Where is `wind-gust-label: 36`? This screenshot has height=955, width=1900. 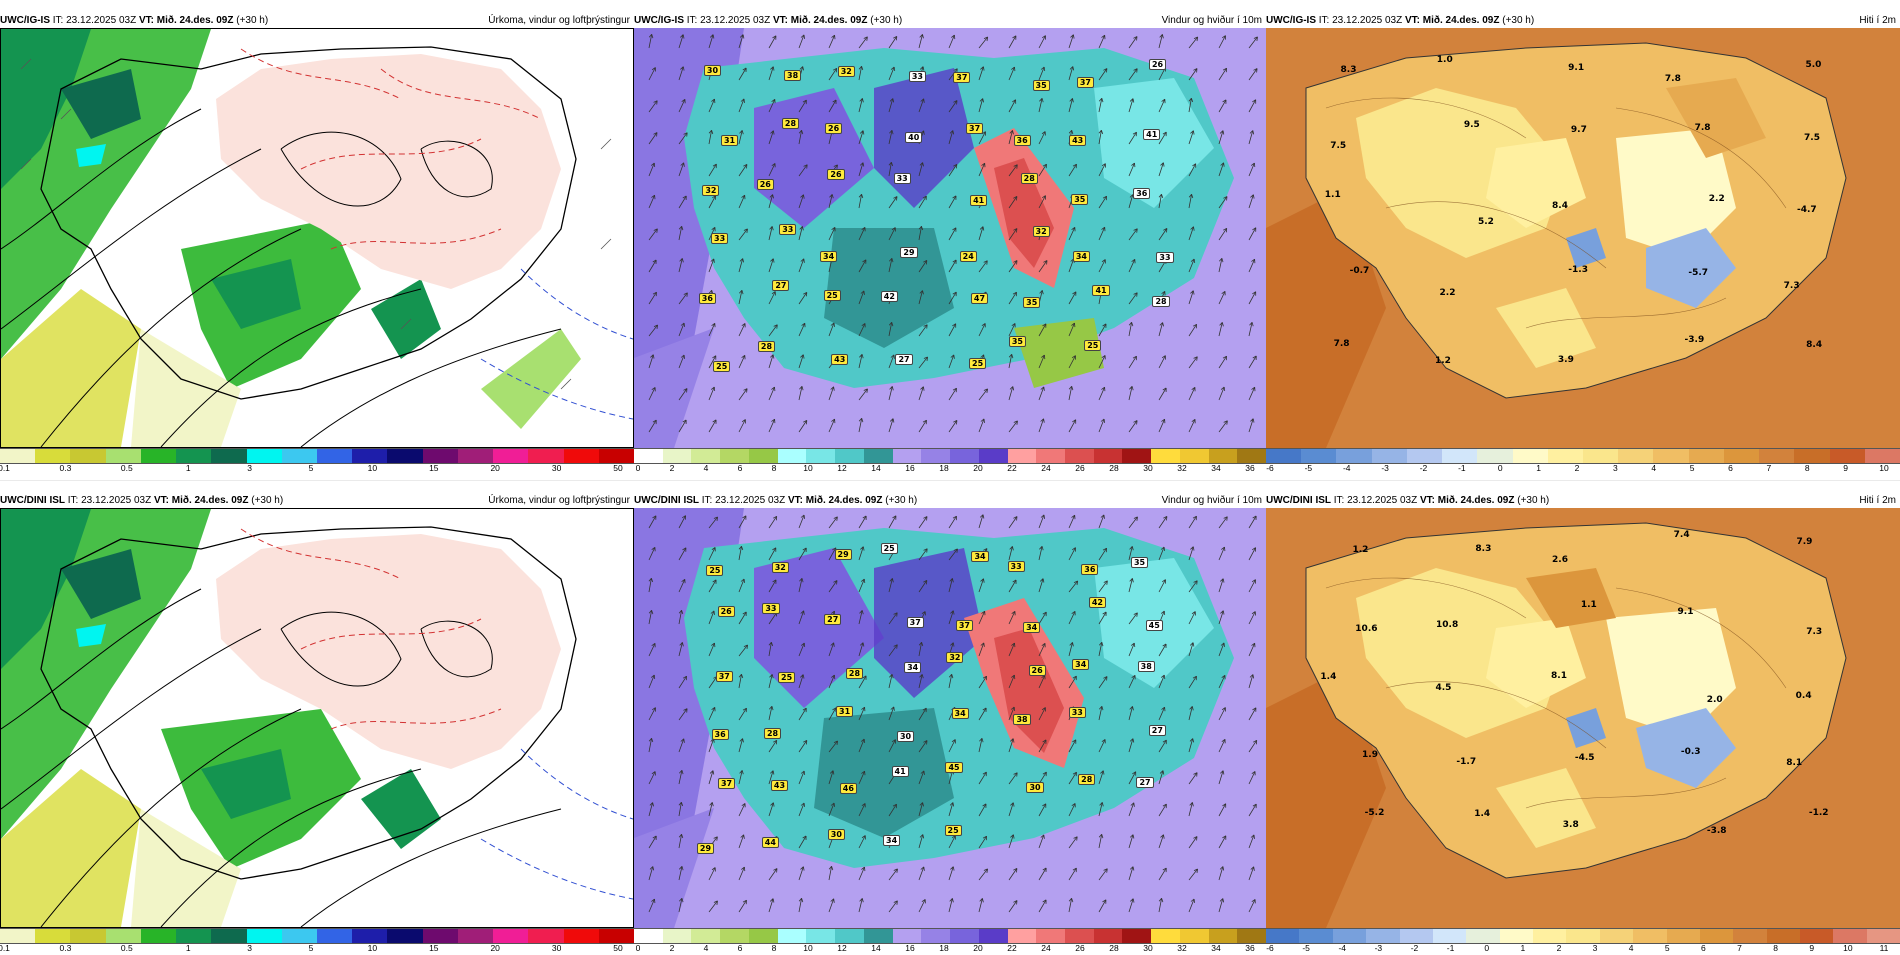
wind-gust-label: 36 is located at coordinates (707, 298).